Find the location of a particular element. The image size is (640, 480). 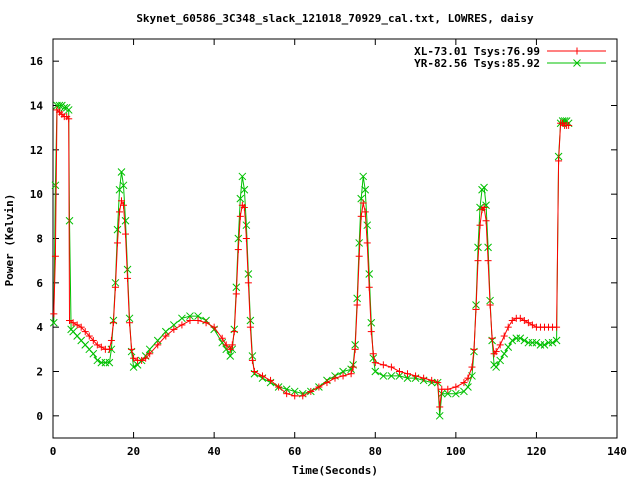

x-tick-label: 100 is located at coordinates (456, 451).